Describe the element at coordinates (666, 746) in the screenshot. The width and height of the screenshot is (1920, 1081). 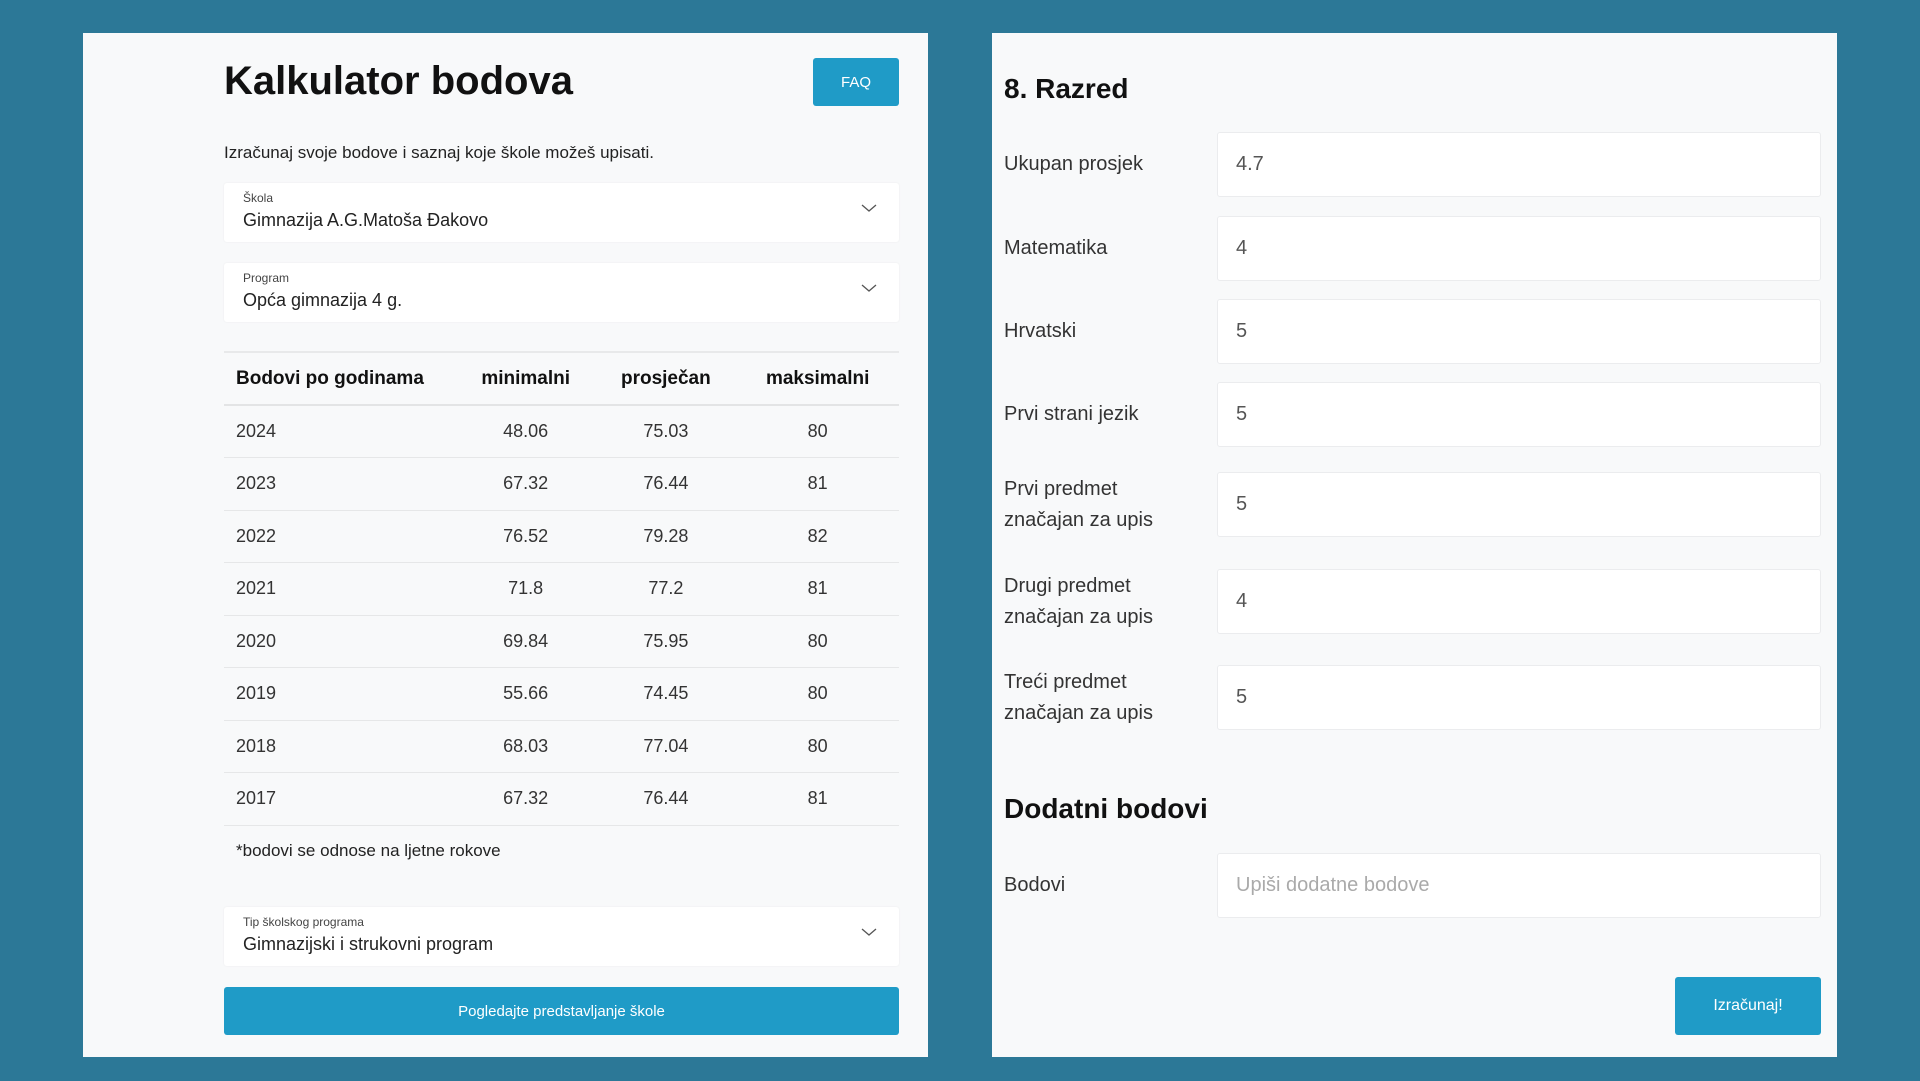
I see `cell-avg: 77.04` at that location.